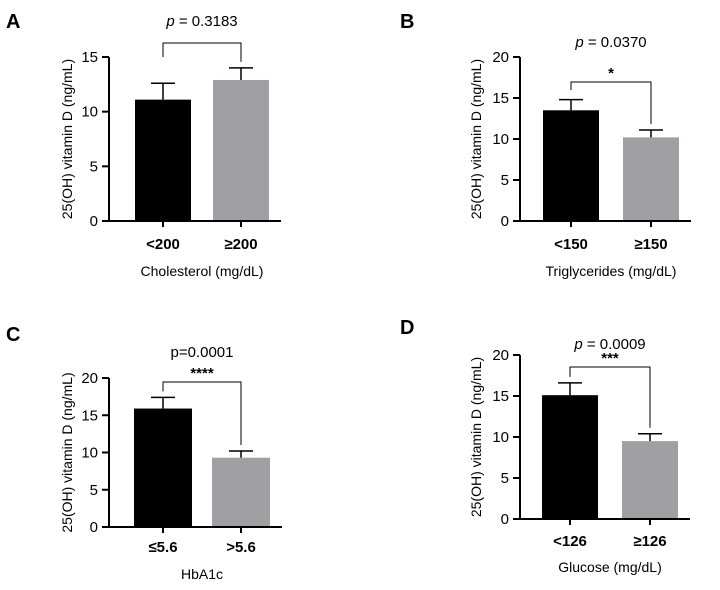 This screenshot has height=590, width=720. What do you see at coordinates (163, 244) in the screenshot?
I see `x-tick-label: <200` at bounding box center [163, 244].